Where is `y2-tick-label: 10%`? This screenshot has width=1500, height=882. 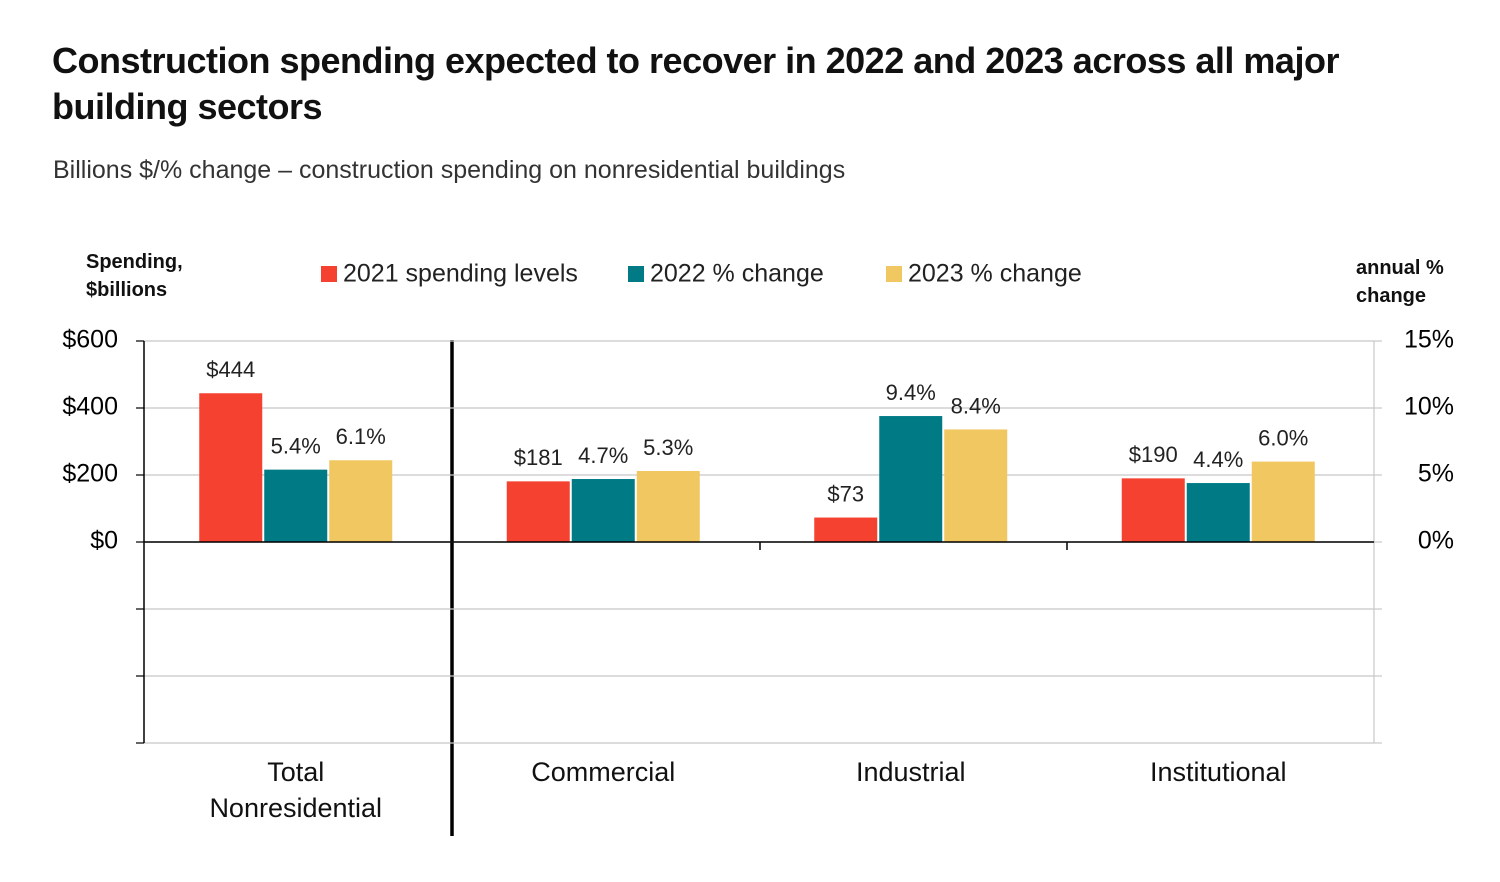 y2-tick-label: 10% is located at coordinates (1429, 407).